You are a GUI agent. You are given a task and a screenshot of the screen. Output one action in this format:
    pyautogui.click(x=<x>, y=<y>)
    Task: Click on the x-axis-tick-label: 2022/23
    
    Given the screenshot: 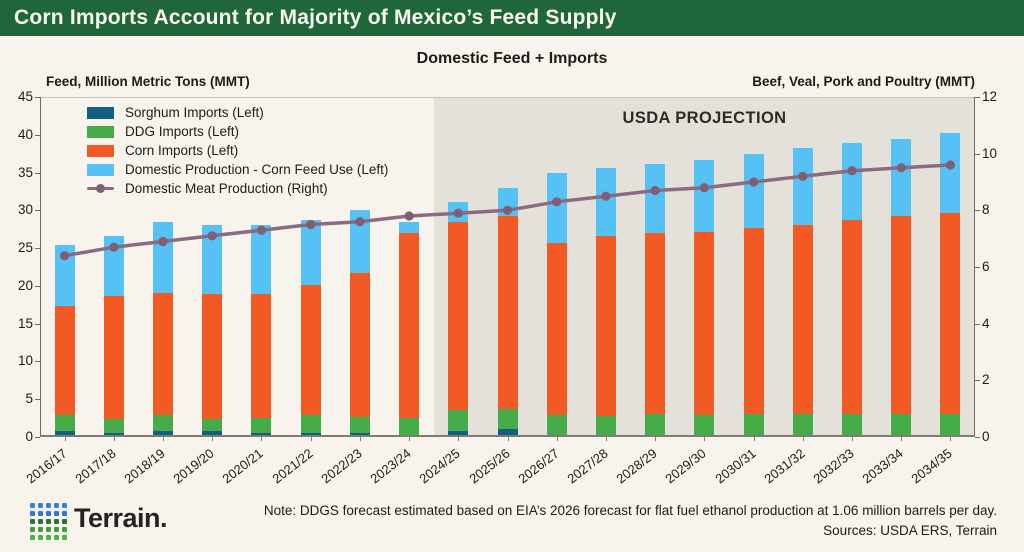 What is the action you would take?
    pyautogui.click(x=341, y=466)
    